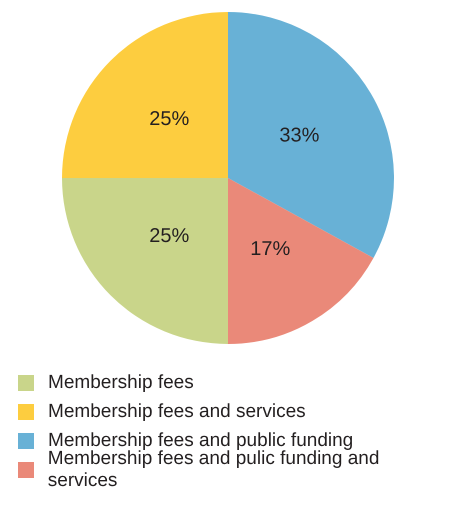  What do you see at coordinates (201, 440) in the screenshot?
I see `legend-label: Membership fees and public funding` at bounding box center [201, 440].